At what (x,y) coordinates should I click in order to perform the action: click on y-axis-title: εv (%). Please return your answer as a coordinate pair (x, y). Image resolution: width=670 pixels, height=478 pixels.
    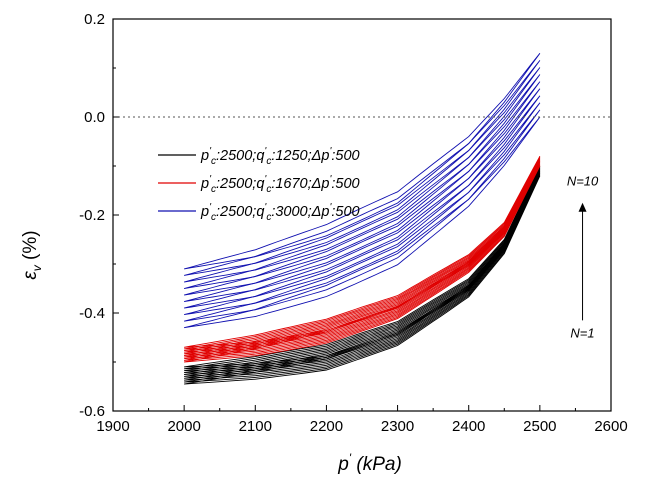
    Looking at the image, I should click on (32, 254).